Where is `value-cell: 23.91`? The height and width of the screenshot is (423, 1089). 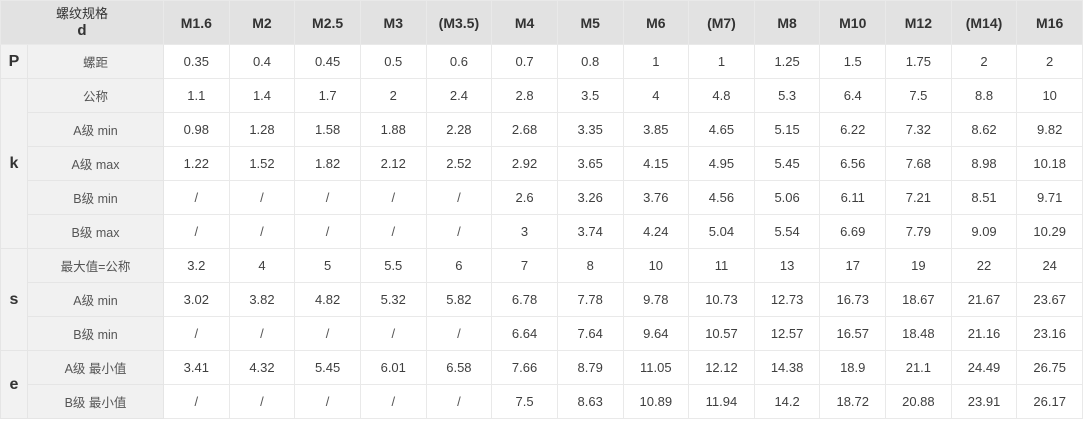
value-cell: 23.91 is located at coordinates (984, 401).